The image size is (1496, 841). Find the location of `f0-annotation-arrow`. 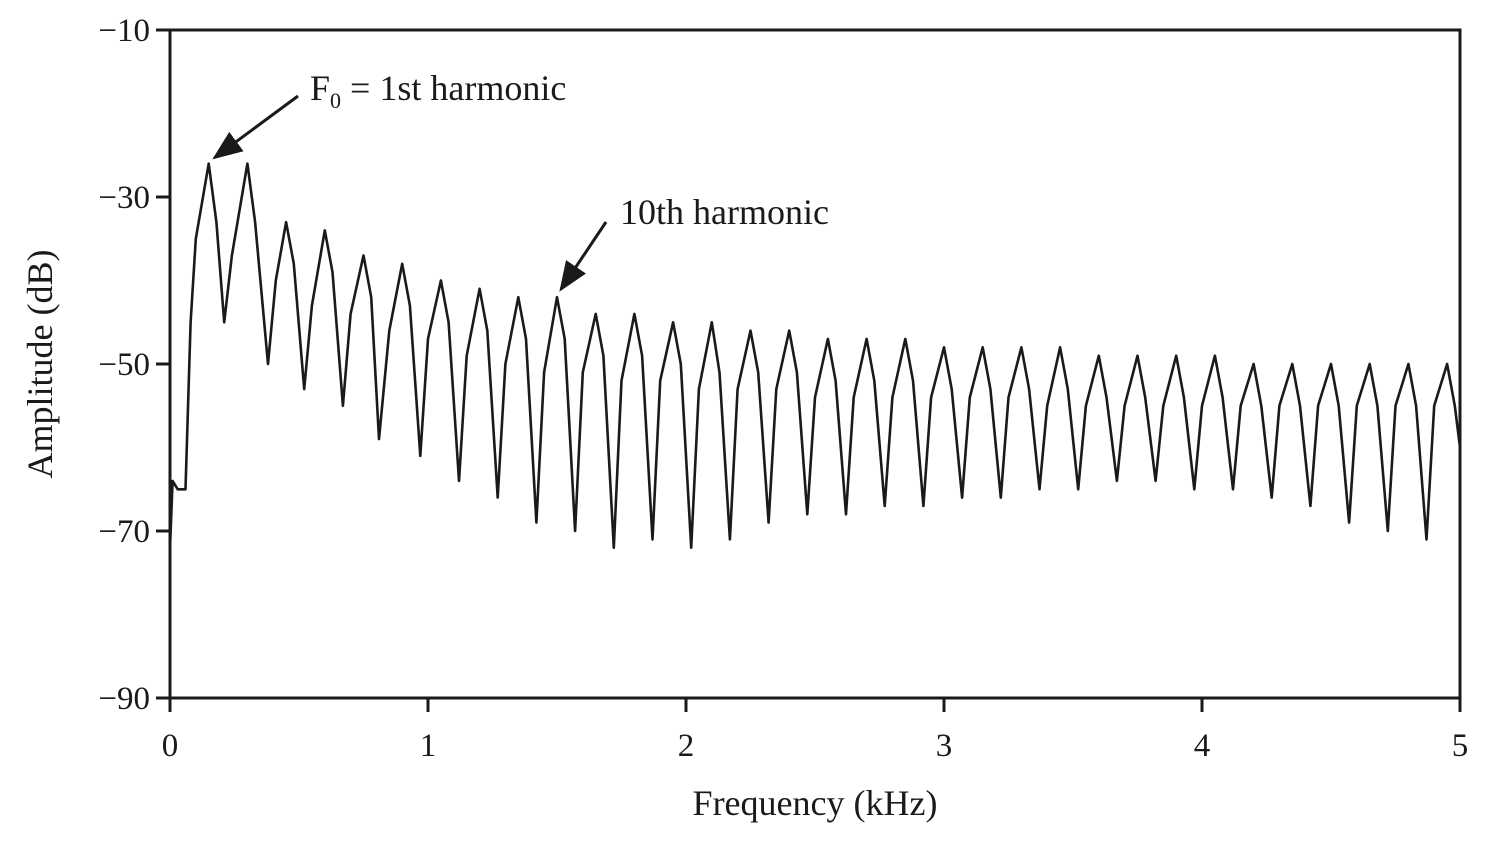

f0-annotation-arrow is located at coordinates (255, 127).